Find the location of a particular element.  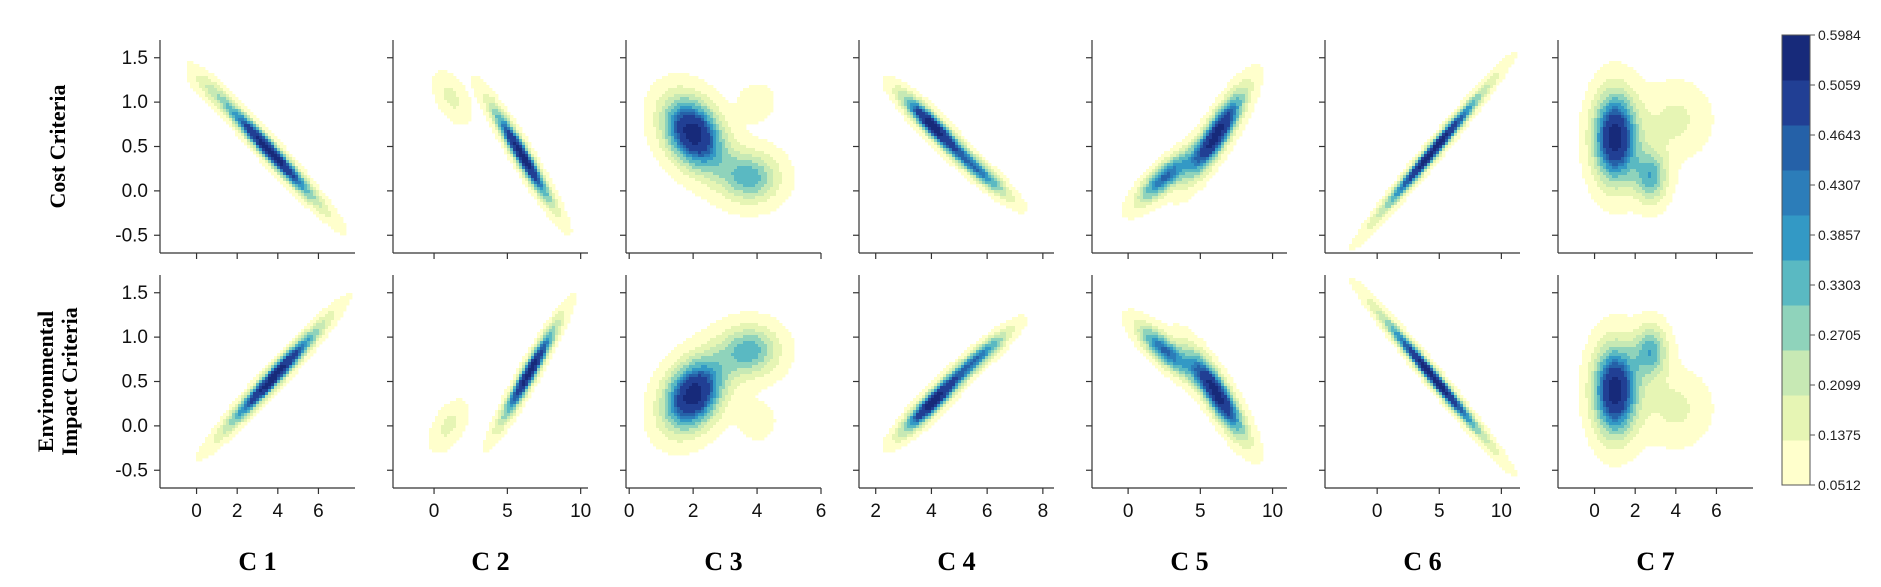

column-title-3: C 3 is located at coordinates (723, 561).